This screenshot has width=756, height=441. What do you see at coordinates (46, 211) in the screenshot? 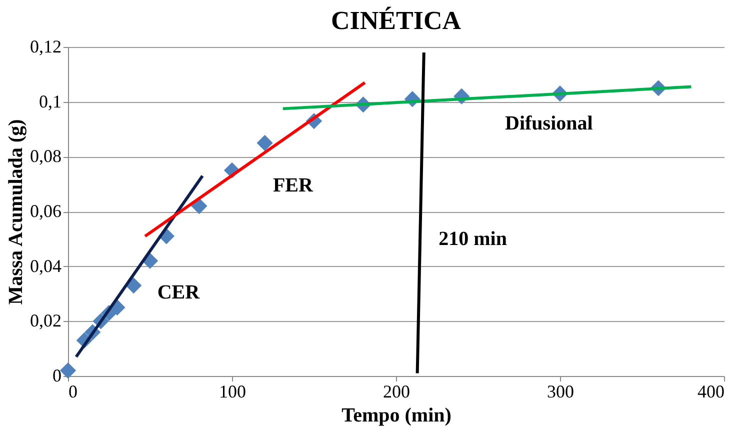
I see `y-tick-label: 0,06` at bounding box center [46, 211].